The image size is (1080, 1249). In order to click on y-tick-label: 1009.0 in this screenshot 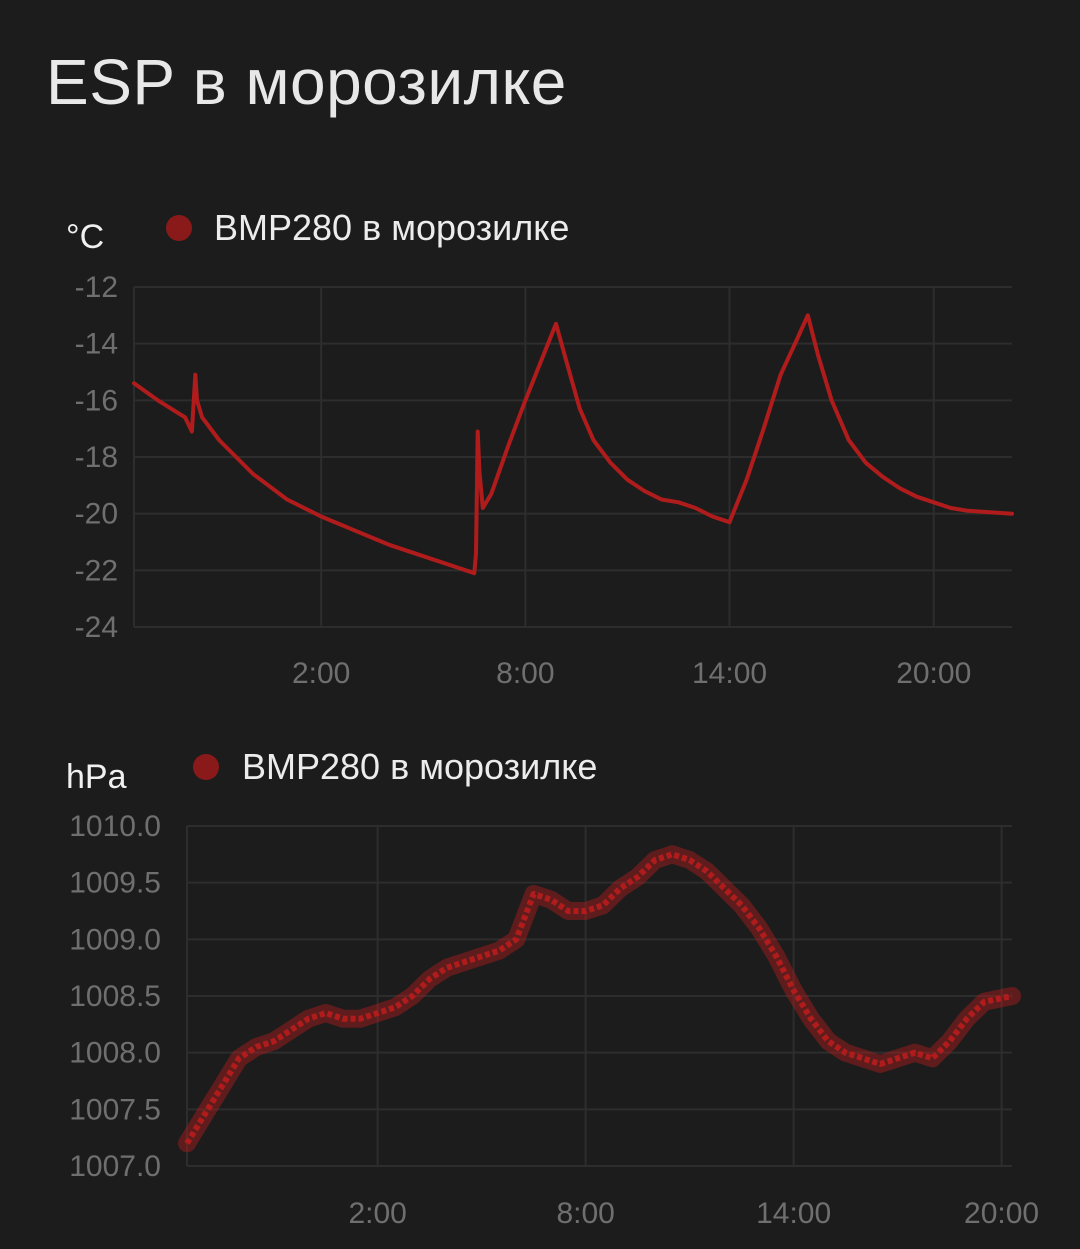, I will do `click(115, 939)`.